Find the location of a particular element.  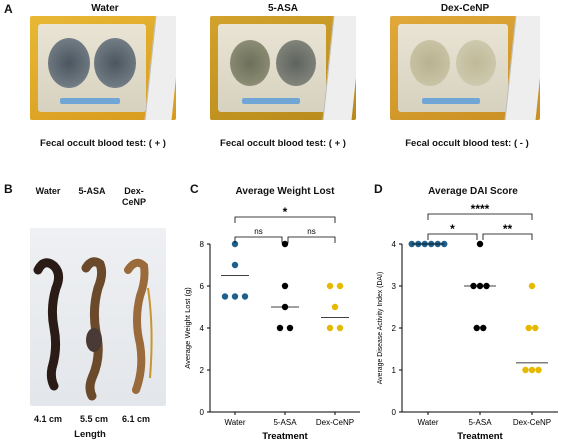

group-label-5asa: 5-ASA is located at coordinates (92, 191).